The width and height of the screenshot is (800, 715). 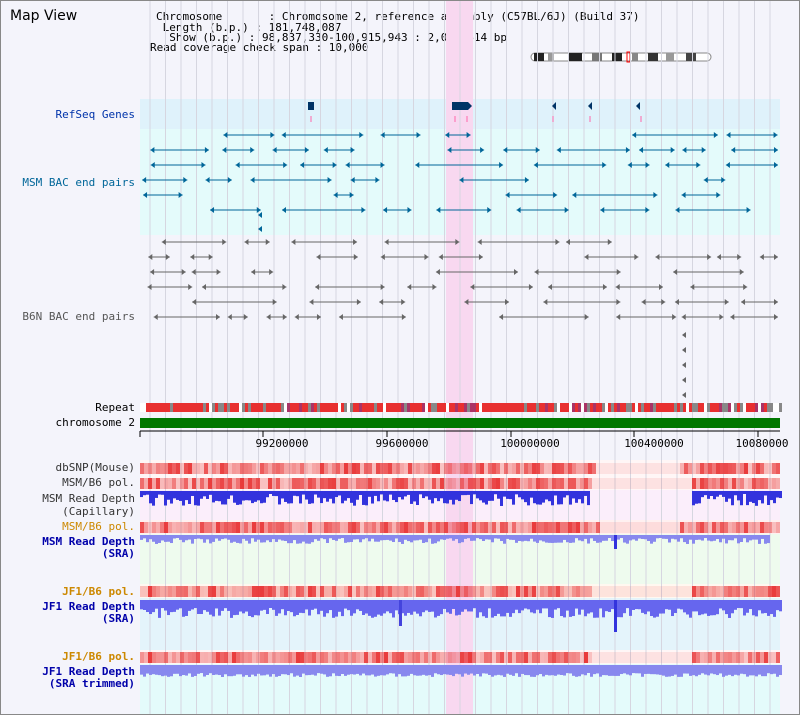 I want to click on track-label-msm-b6-pol-2: MSM/B6 pol., so click(x=98, y=526).